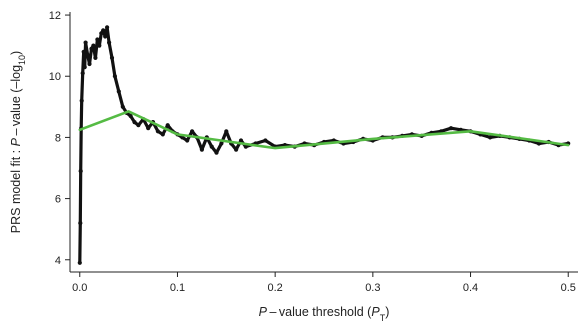 The width and height of the screenshot is (584, 322). What do you see at coordinates (372, 288) in the screenshot?
I see `x-tick-label: 0.3` at bounding box center [372, 288].